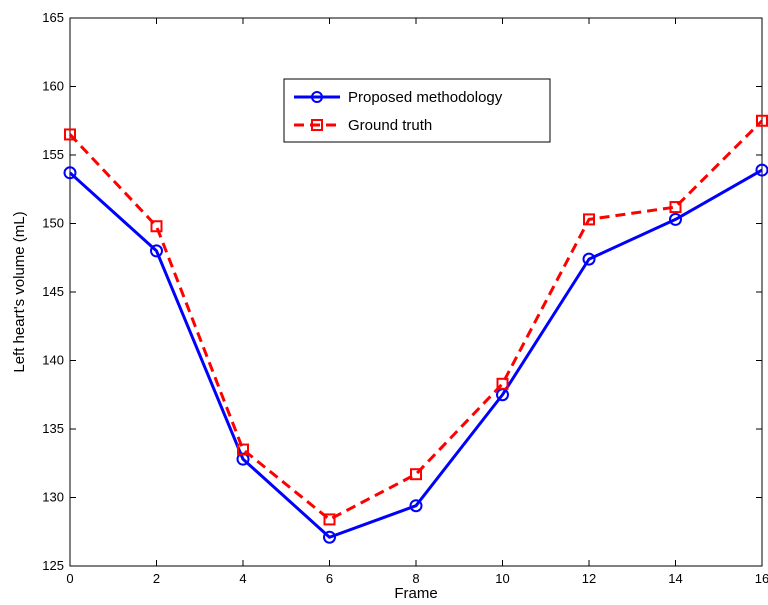 The width and height of the screenshot is (768, 605). What do you see at coordinates (317, 97) in the screenshot?
I see `legend-marker-proposed` at bounding box center [317, 97].